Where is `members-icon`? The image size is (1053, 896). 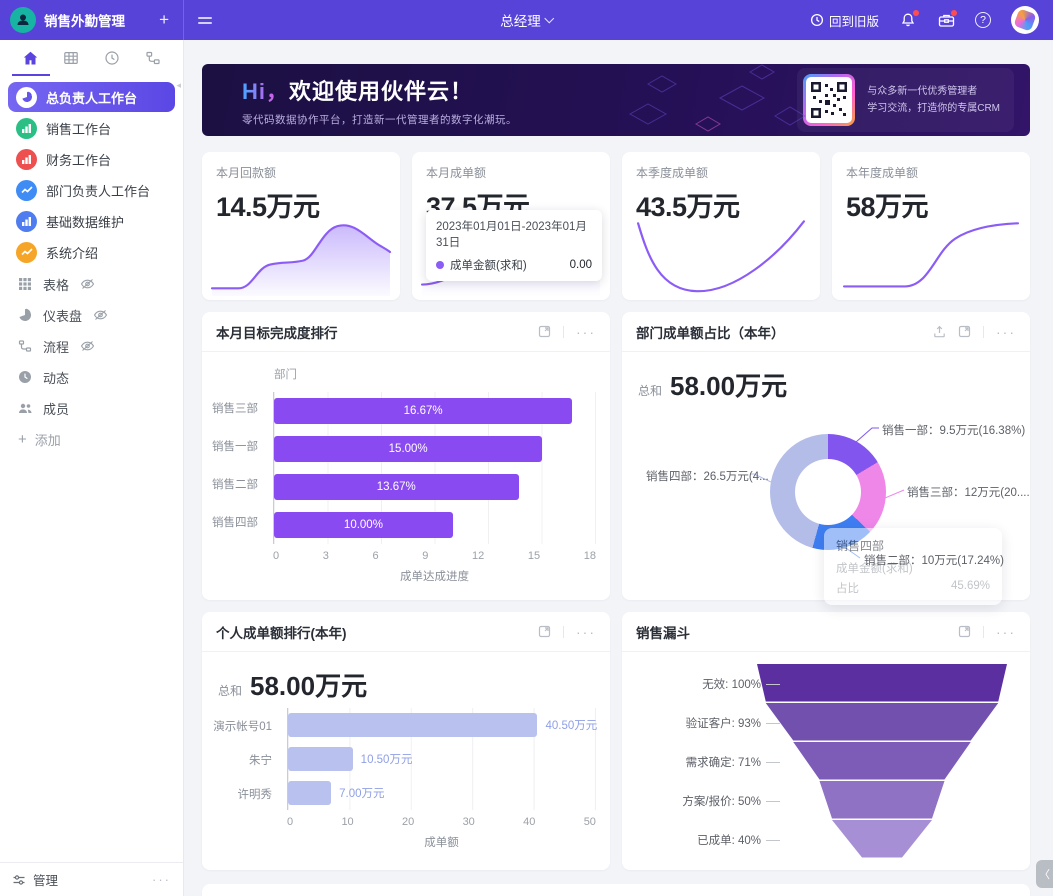 members-icon is located at coordinates (25, 408).